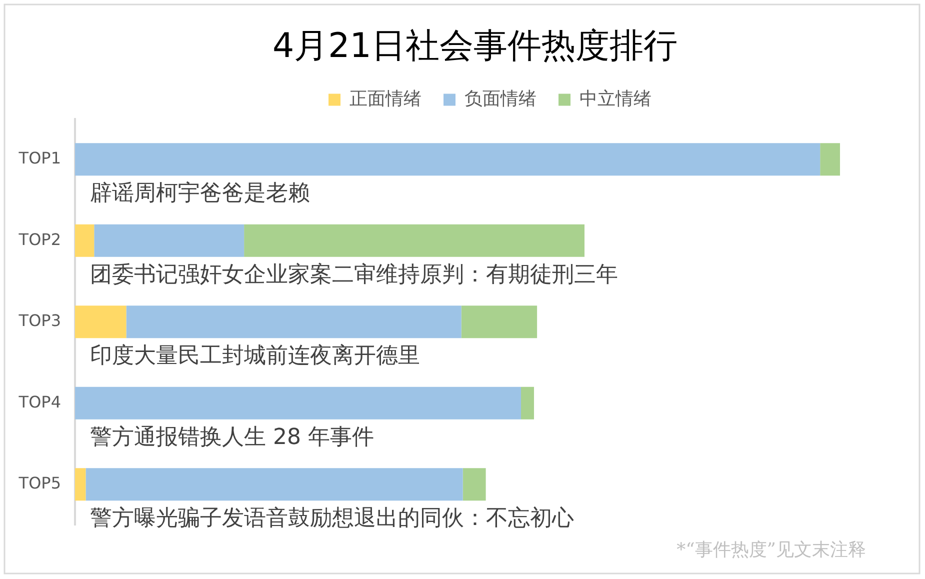 This screenshot has width=925, height=579. Describe the element at coordinates (39, 239) in the screenshot. I see `y-tick-label: TOP2` at that location.